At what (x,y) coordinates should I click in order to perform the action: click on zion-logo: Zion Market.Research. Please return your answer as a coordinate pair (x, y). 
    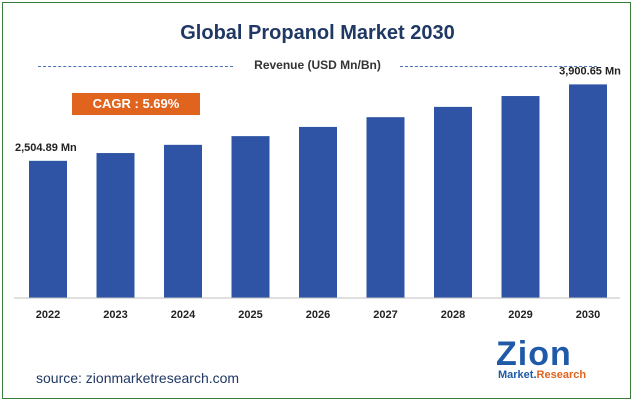
    Looking at the image, I should click on (551, 361).